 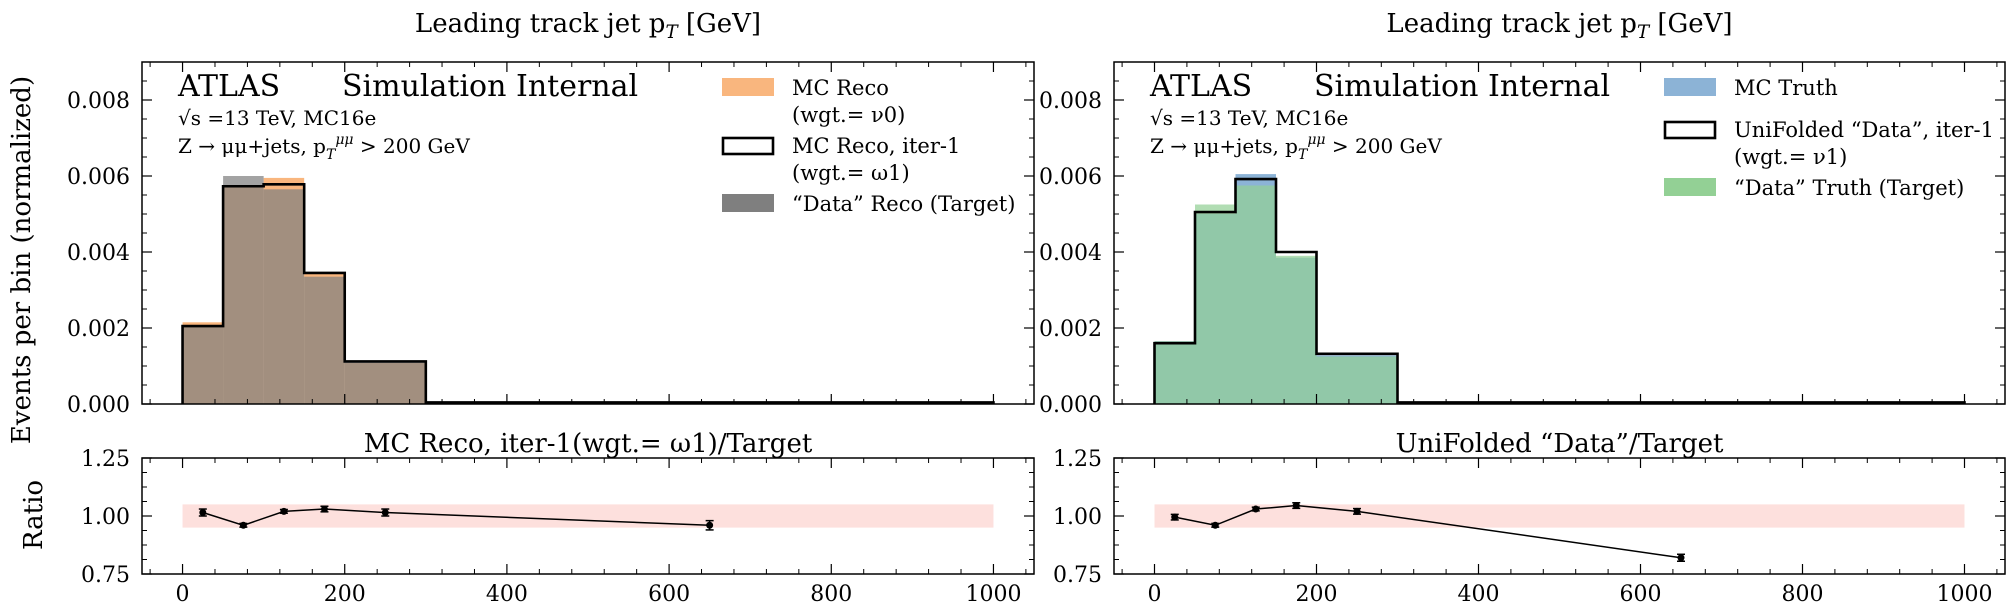 I want to click on ratio-right-ratio-line, so click(x=1428, y=531).